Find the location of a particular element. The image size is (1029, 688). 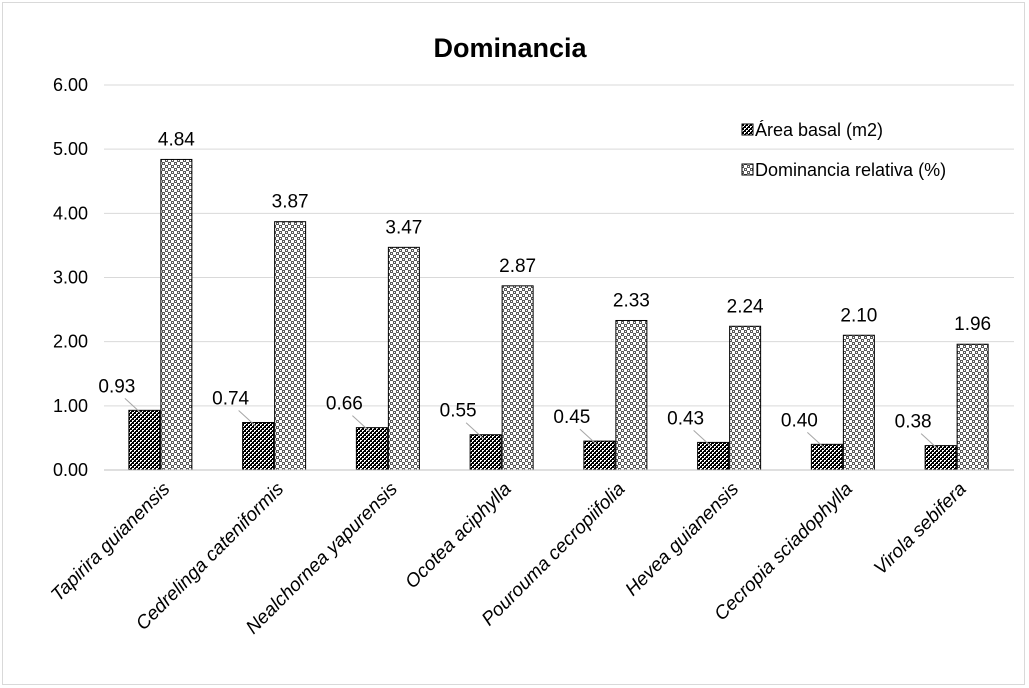

data-label-area-basal: 0.45 is located at coordinates (571, 417).